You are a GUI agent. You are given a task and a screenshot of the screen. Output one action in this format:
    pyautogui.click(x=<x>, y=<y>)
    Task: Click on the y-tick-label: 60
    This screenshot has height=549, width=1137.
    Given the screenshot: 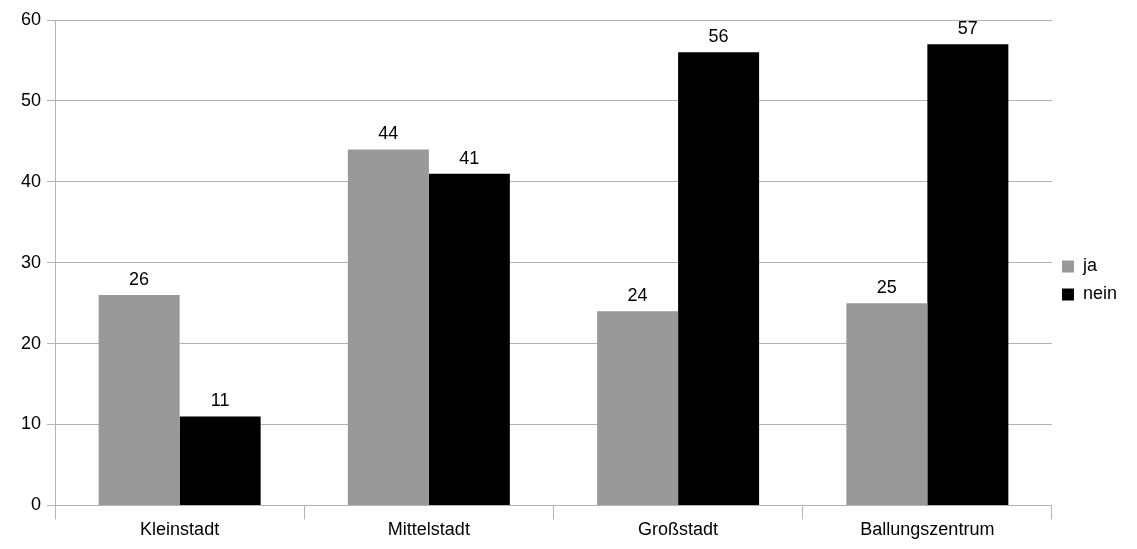 What is the action you would take?
    pyautogui.click(x=30, y=18)
    